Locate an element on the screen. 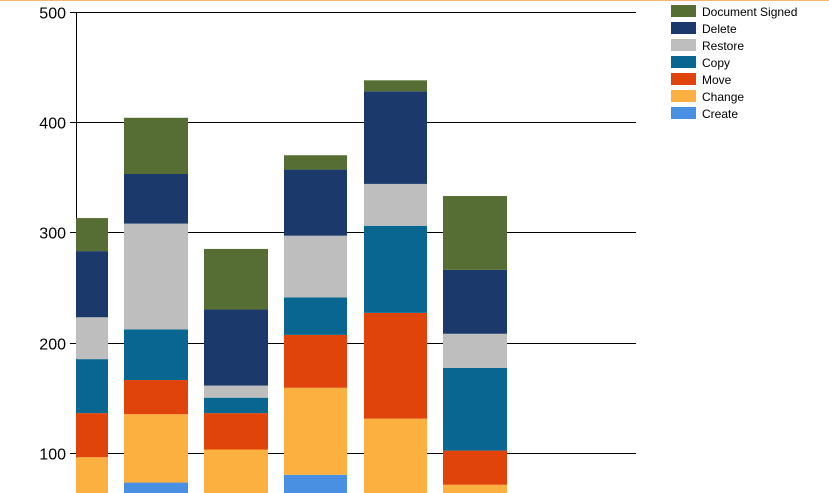 The height and width of the screenshot is (493, 829). y-tick-label: 500 is located at coordinates (52, 14).